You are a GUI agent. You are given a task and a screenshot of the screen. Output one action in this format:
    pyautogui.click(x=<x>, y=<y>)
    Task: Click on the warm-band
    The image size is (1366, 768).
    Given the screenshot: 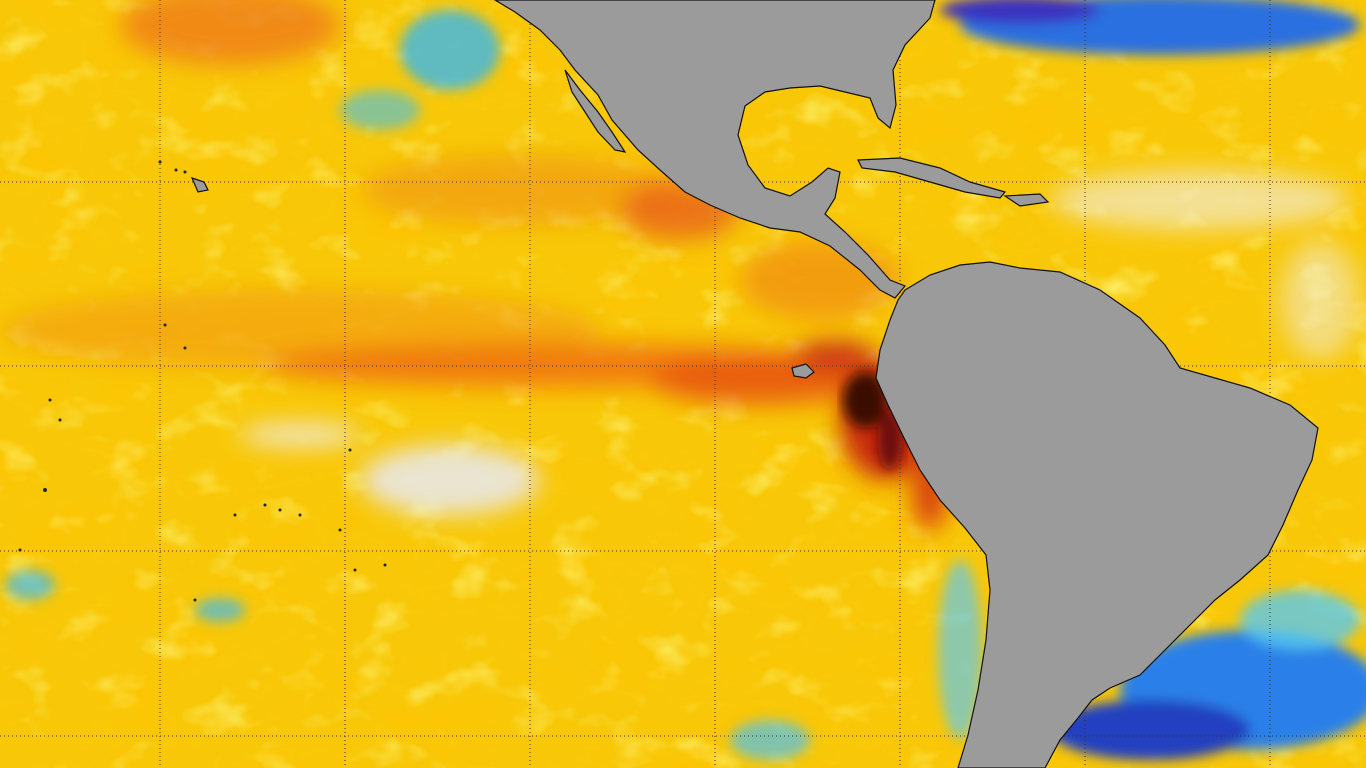 What is the action you would take?
    pyautogui.click(x=760, y=380)
    